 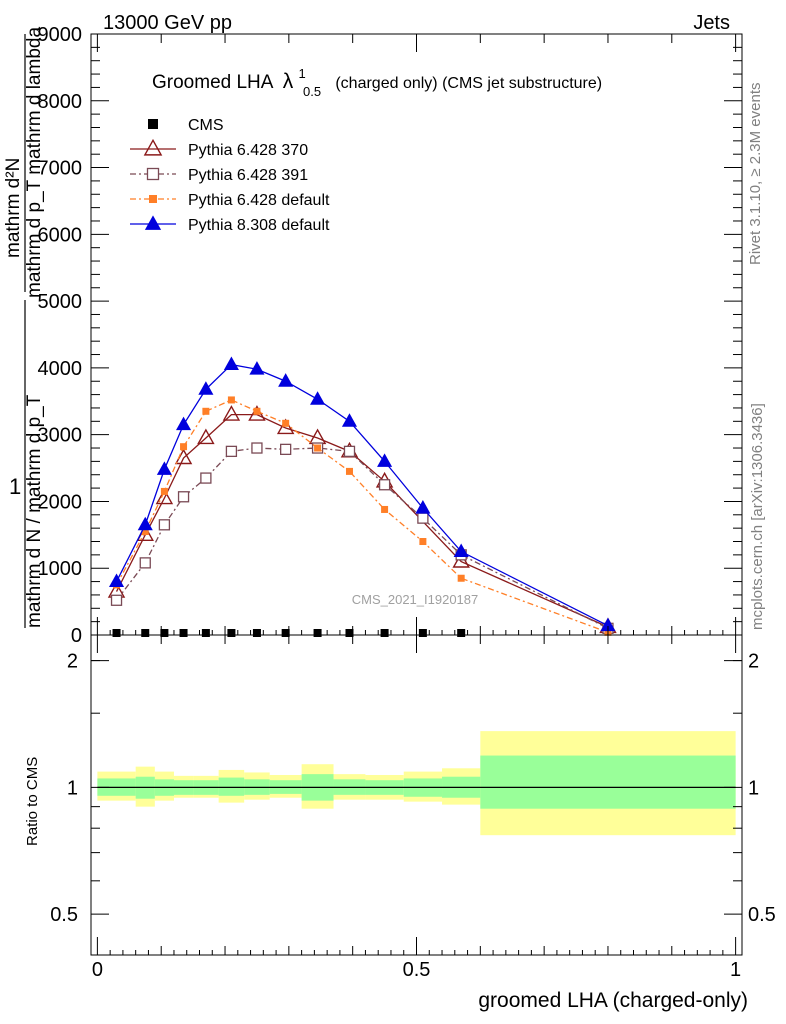 What do you see at coordinates (60, 169) in the screenshot?
I see `y-tick-label-6: 7000` at bounding box center [60, 169].